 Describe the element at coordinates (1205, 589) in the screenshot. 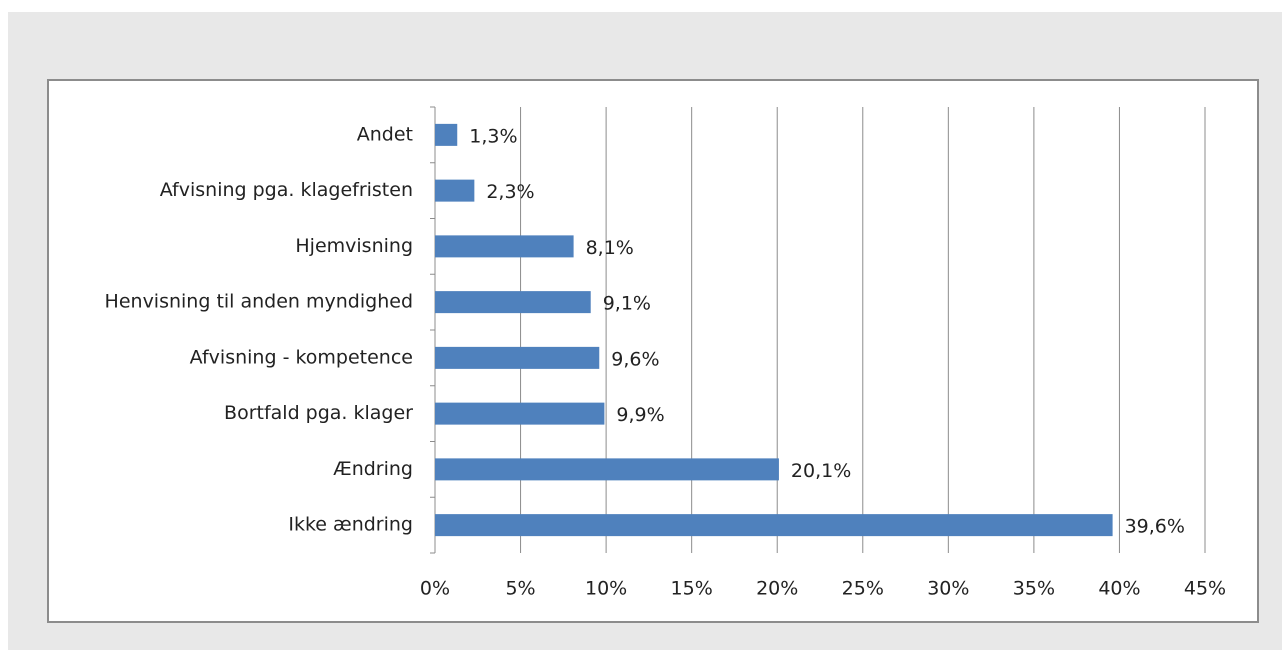

I see `x-tick-label: 45%` at that location.